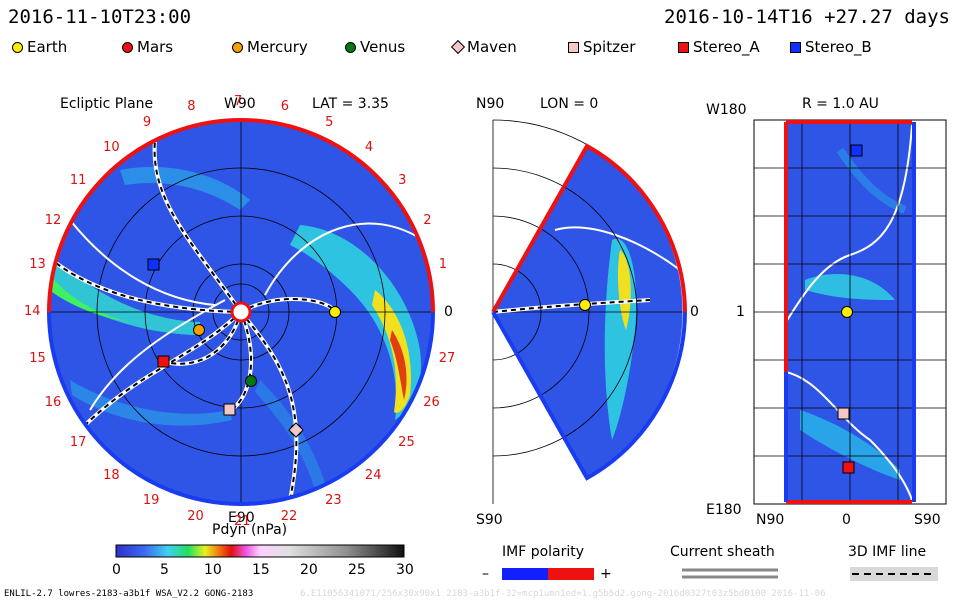  Describe the element at coordinates (199, 330) in the screenshot. I see `mercury-marker` at that location.